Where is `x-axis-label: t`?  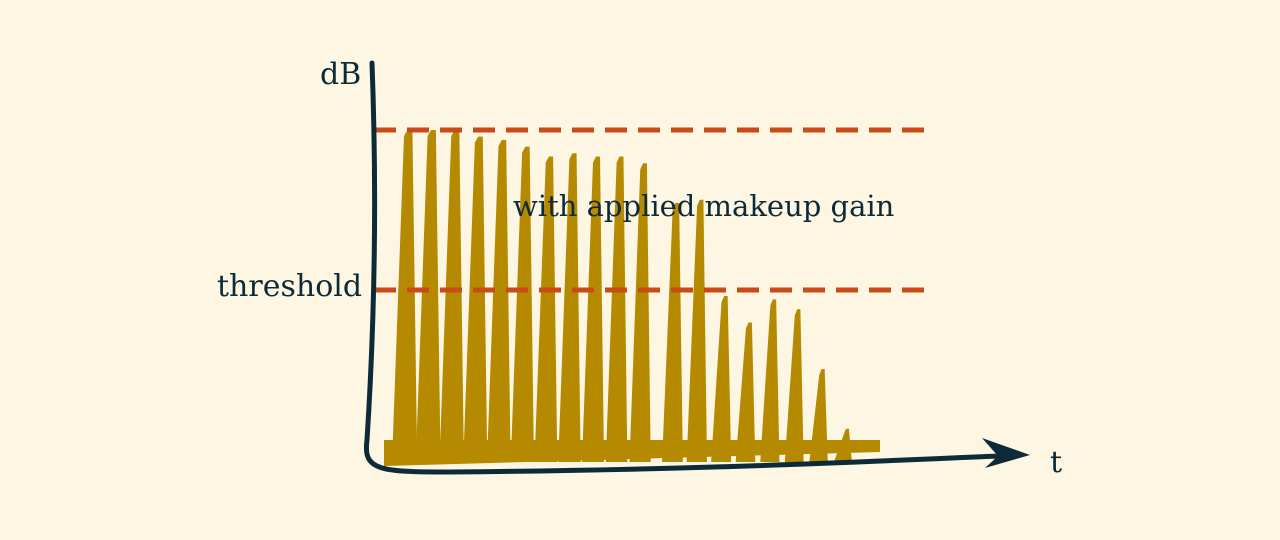 x-axis-label: t is located at coordinates (1056, 462).